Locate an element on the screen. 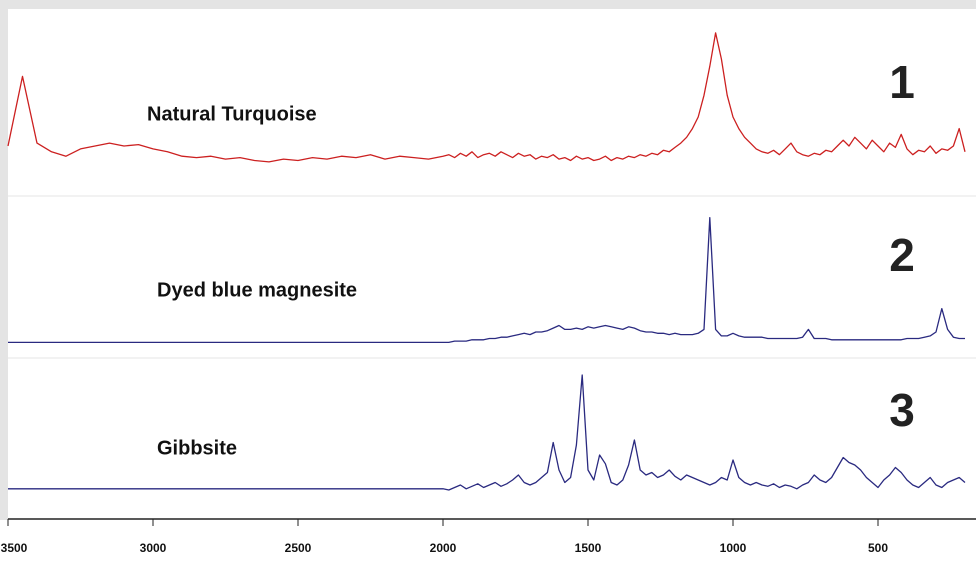  series-number: 3 is located at coordinates (902, 410).